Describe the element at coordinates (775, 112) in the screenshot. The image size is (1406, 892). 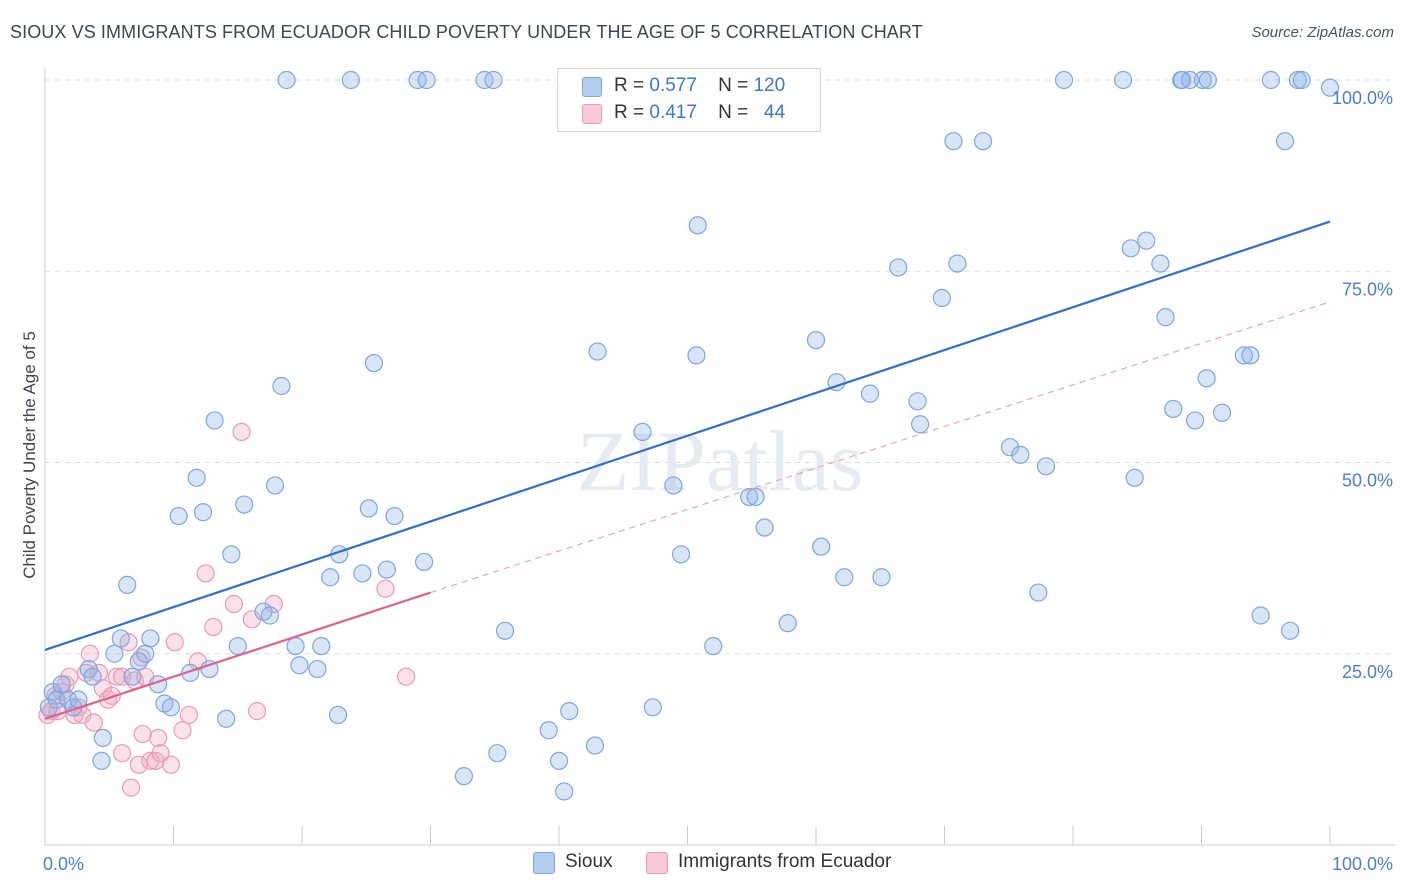
I see `legend-n-value-ecuador: 44` at that location.